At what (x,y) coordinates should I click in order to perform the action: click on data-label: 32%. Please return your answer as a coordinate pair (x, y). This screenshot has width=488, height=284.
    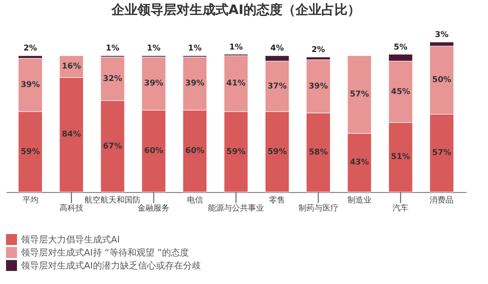
    Looking at the image, I should click on (112, 78).